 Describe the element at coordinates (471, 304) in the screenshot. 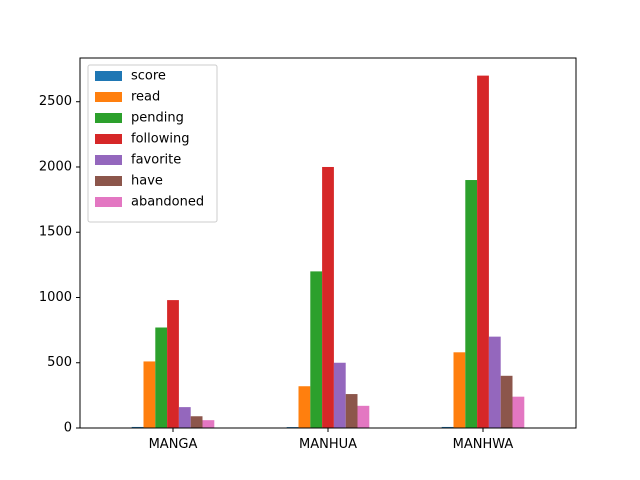

I see `bar-pending-manhwa` at that location.